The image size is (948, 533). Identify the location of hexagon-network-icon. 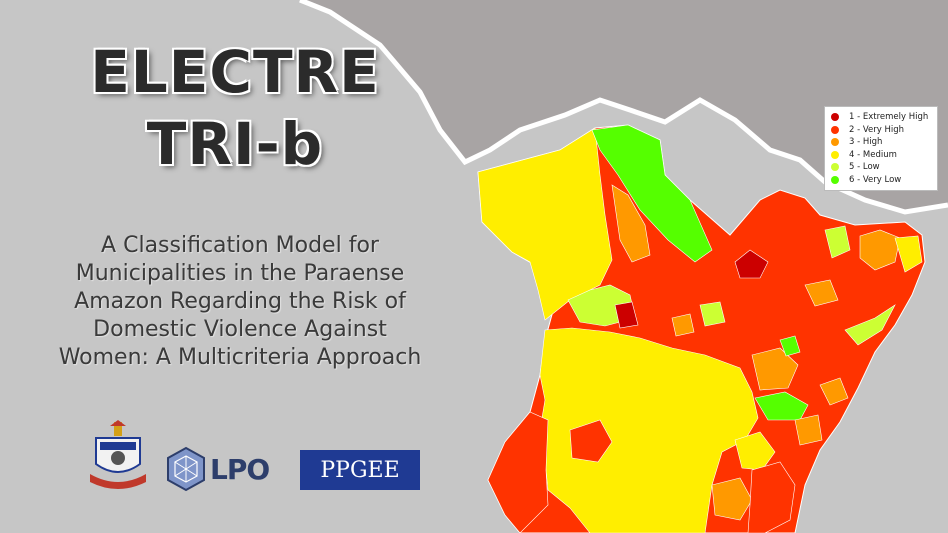
(186, 469).